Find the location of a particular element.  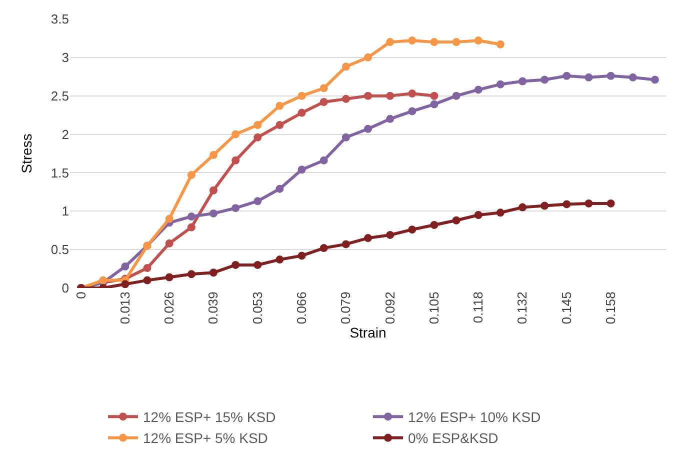

y-tick-label: 1.5 is located at coordinates (59, 172).